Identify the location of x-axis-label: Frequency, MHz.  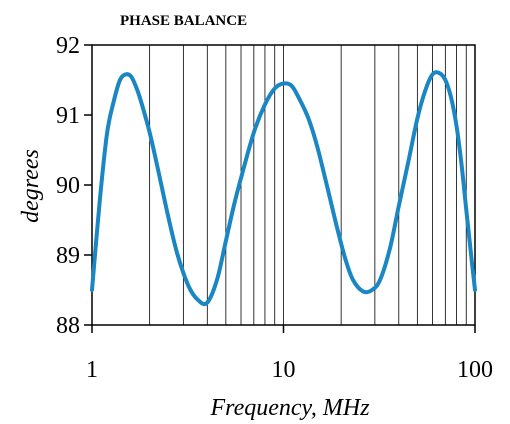
(289, 408).